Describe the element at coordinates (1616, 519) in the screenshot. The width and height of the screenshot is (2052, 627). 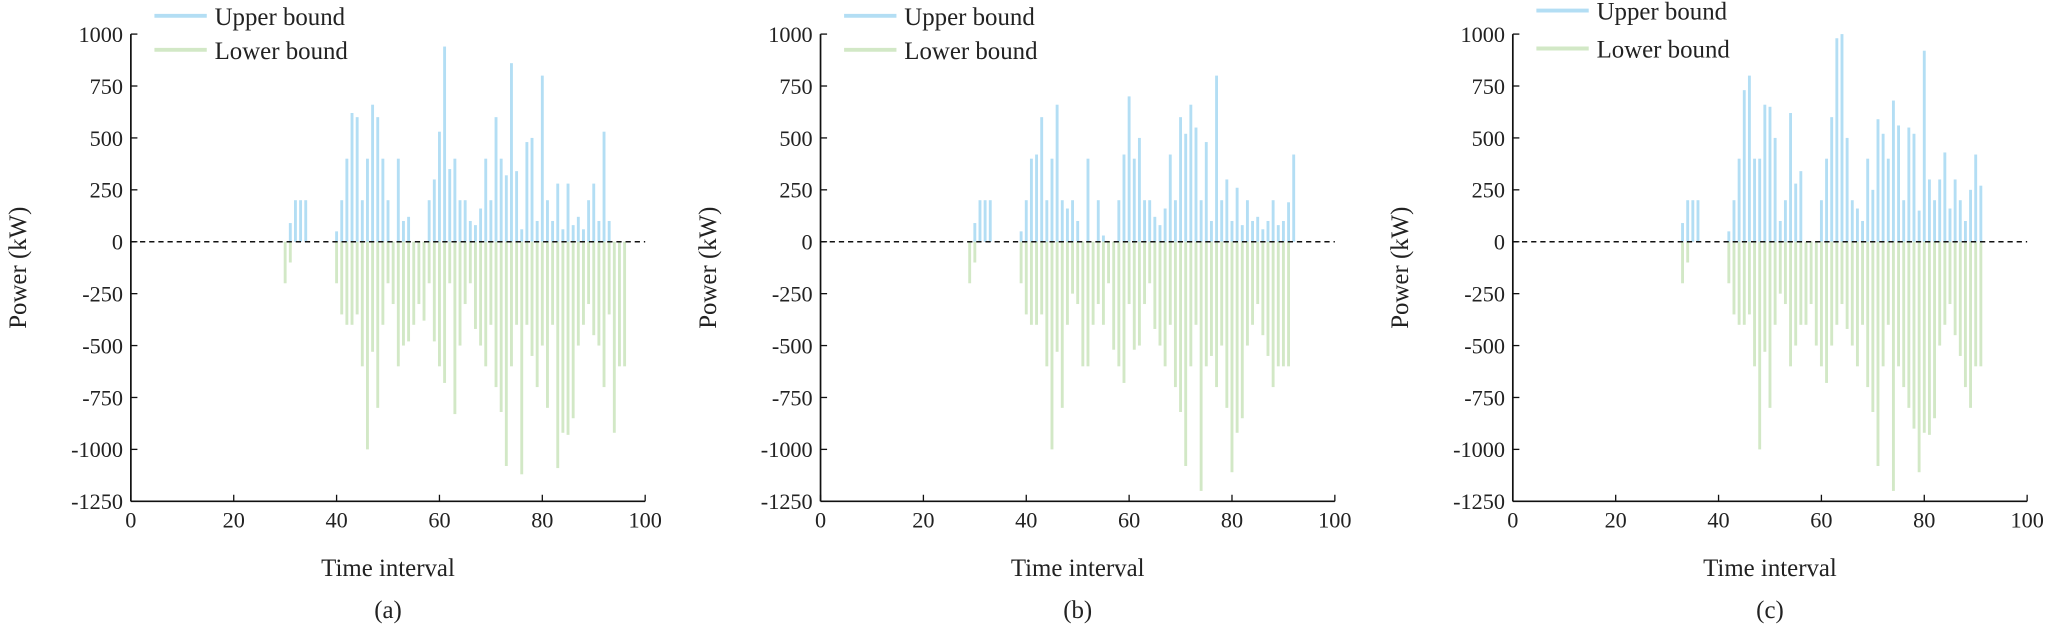
I see `x-tick-label: 20` at that location.